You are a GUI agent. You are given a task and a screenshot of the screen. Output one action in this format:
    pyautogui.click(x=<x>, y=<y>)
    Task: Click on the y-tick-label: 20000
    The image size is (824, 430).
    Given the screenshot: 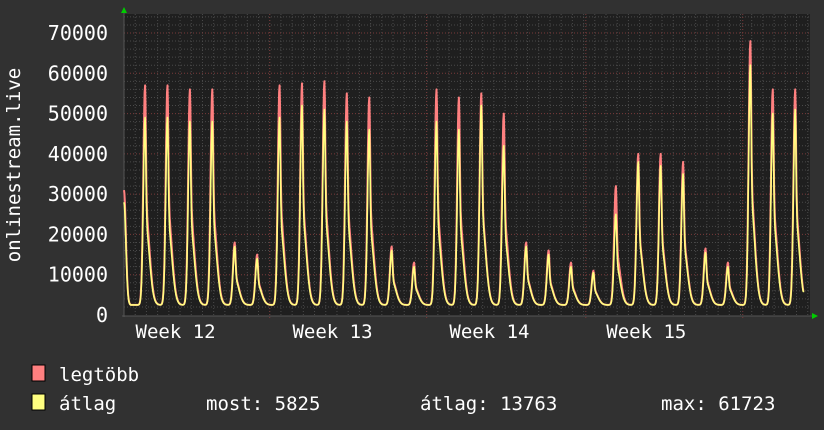 What is the action you would take?
    pyautogui.click(x=78, y=234)
    